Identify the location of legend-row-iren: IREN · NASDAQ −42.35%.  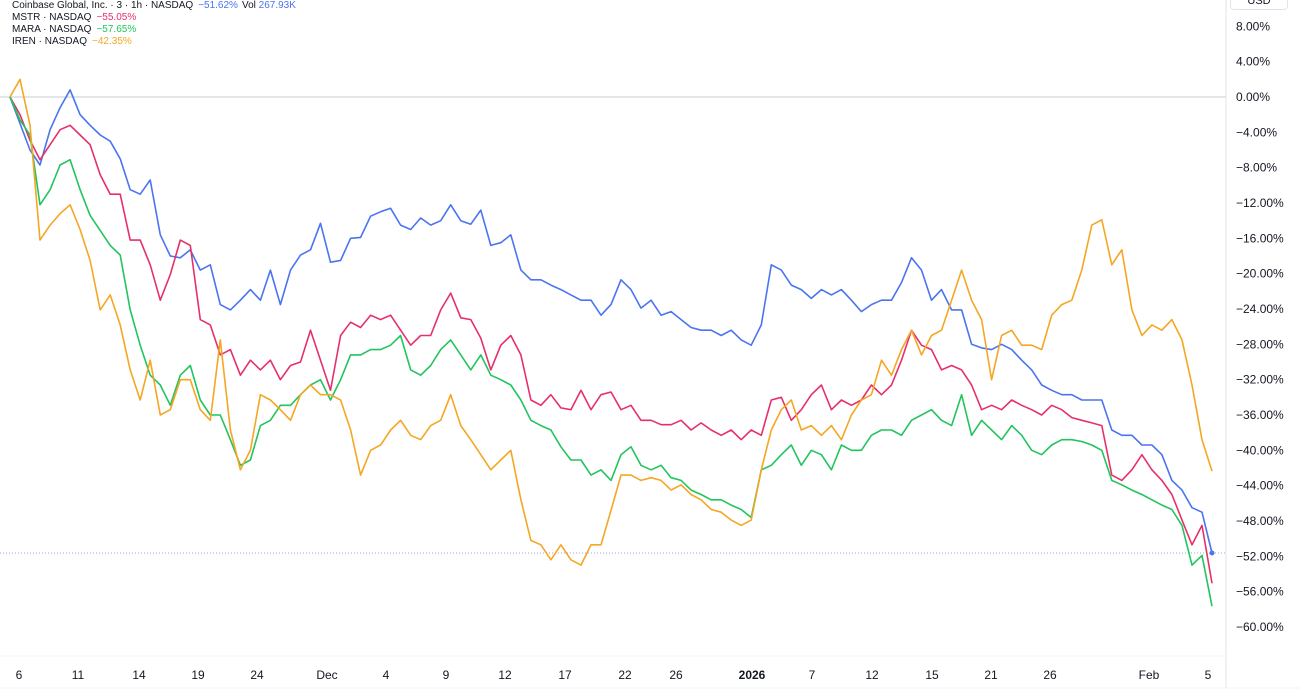
(154, 42).